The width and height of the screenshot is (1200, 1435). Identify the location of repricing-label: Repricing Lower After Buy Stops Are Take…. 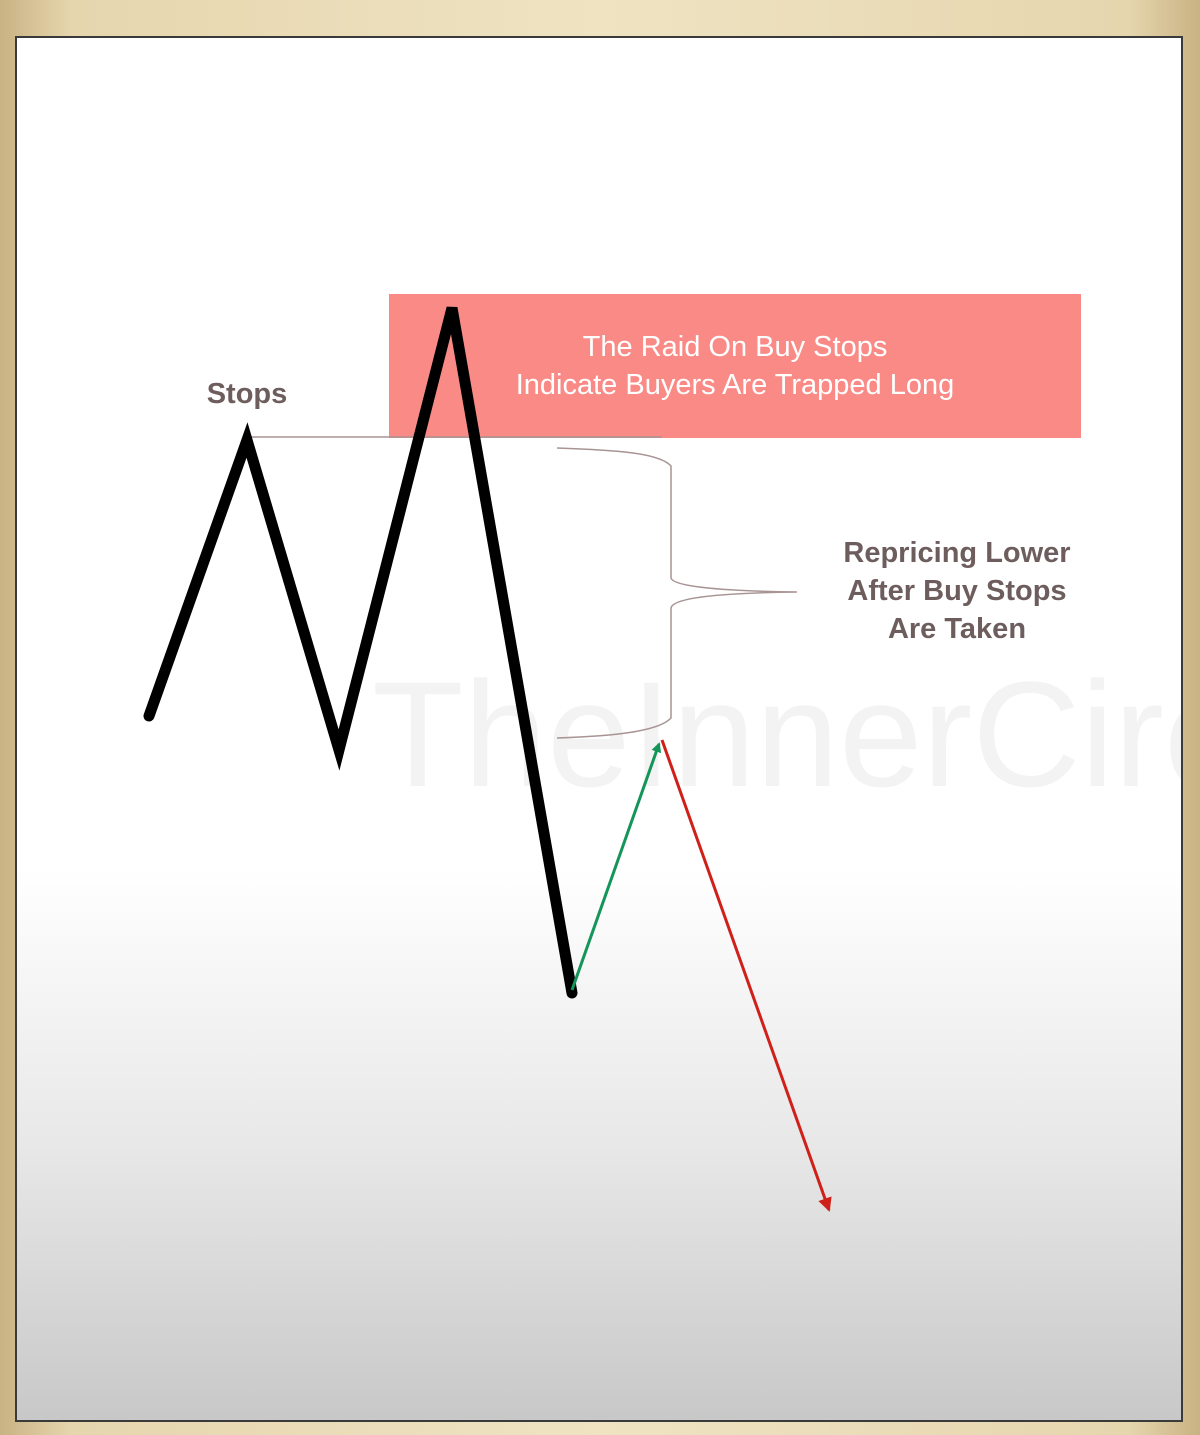
(957, 591).